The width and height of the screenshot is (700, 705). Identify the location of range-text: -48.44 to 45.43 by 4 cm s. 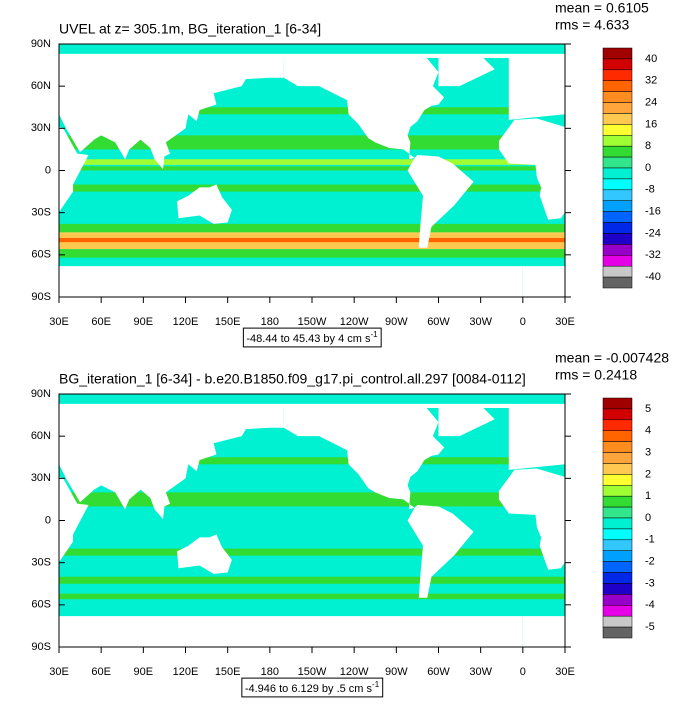
(308, 339).